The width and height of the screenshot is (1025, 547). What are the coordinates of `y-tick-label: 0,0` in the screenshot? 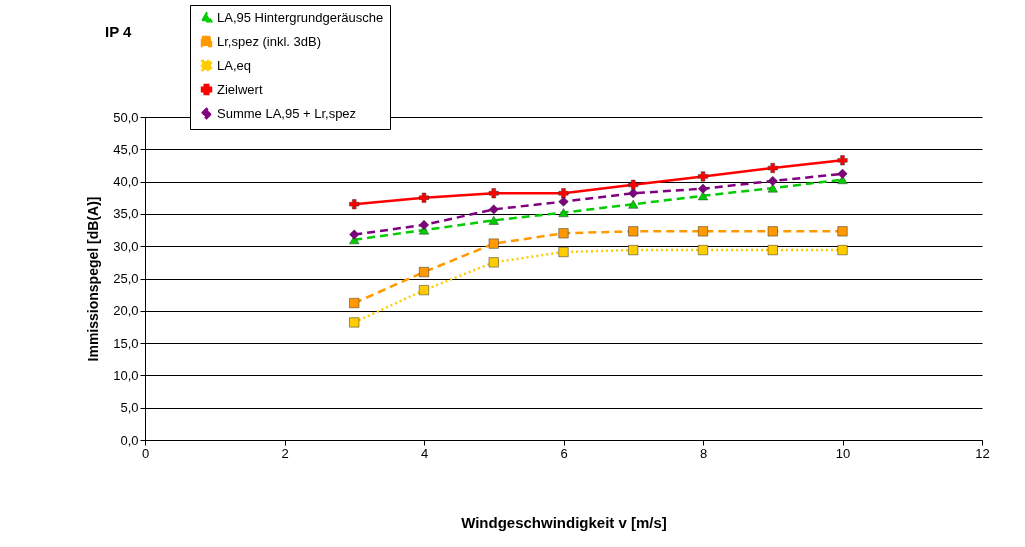 It's located at (129, 440).